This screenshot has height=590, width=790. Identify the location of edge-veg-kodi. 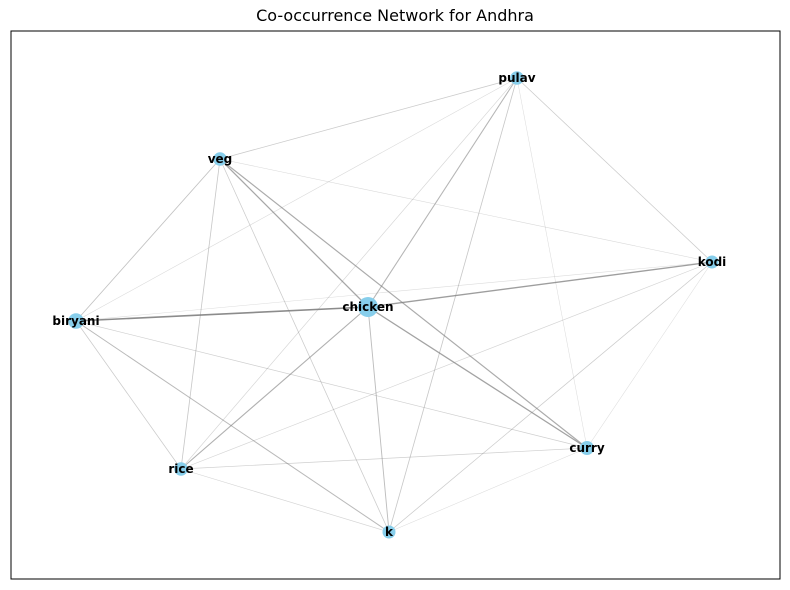
(466, 210).